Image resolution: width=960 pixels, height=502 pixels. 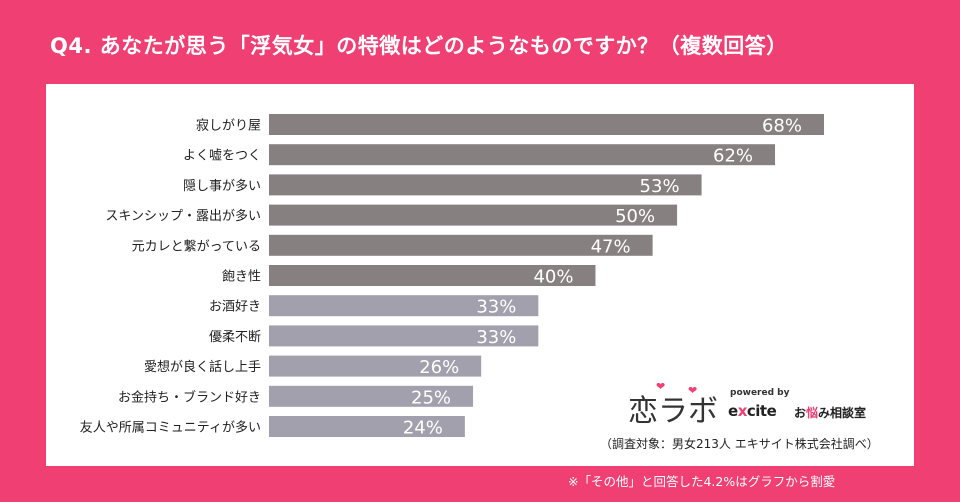 What do you see at coordinates (419, 46) in the screenshot?
I see `chart-title: Q4. あなたが思う「浮気女」の特徴はどのようなものですか？（複数回答）` at bounding box center [419, 46].